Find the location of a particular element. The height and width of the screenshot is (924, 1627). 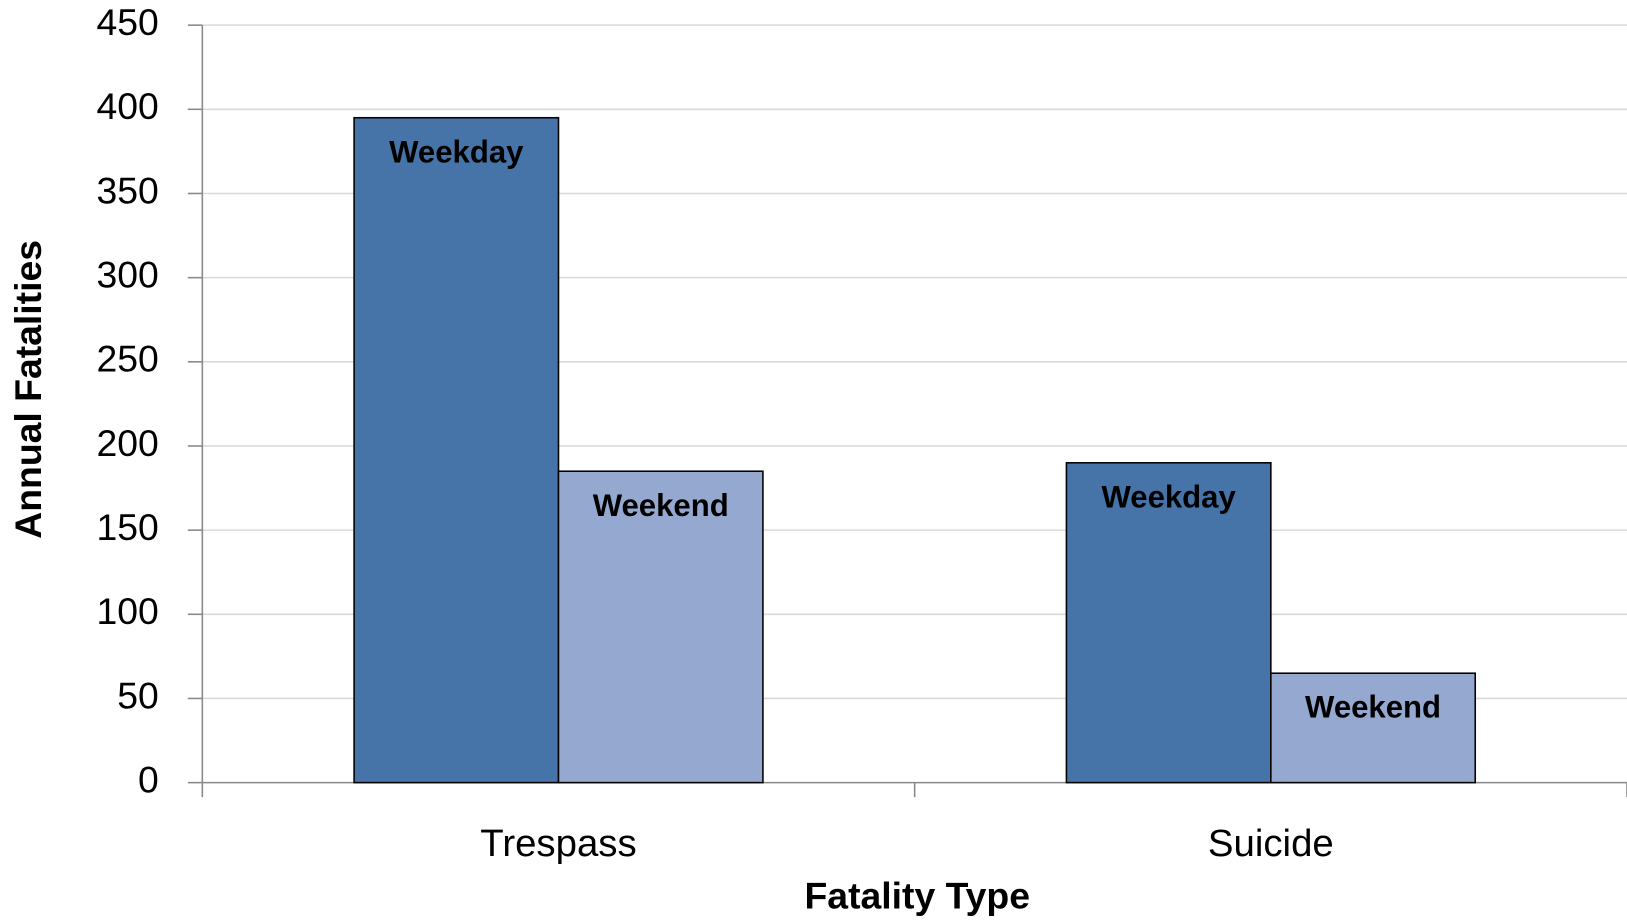

y-tick-label: 150 is located at coordinates (127, 527).